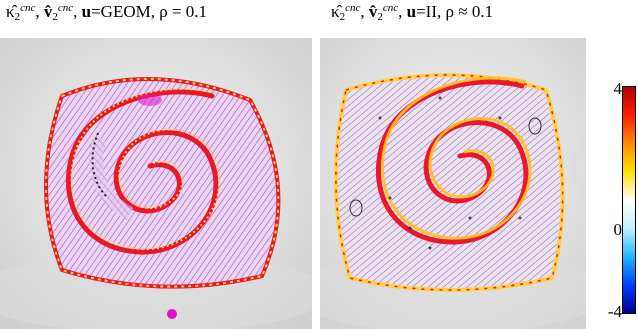 This screenshot has width=638, height=329. Describe the element at coordinates (614, 311) in the screenshot. I see `colorbar-min-label: -4` at that location.